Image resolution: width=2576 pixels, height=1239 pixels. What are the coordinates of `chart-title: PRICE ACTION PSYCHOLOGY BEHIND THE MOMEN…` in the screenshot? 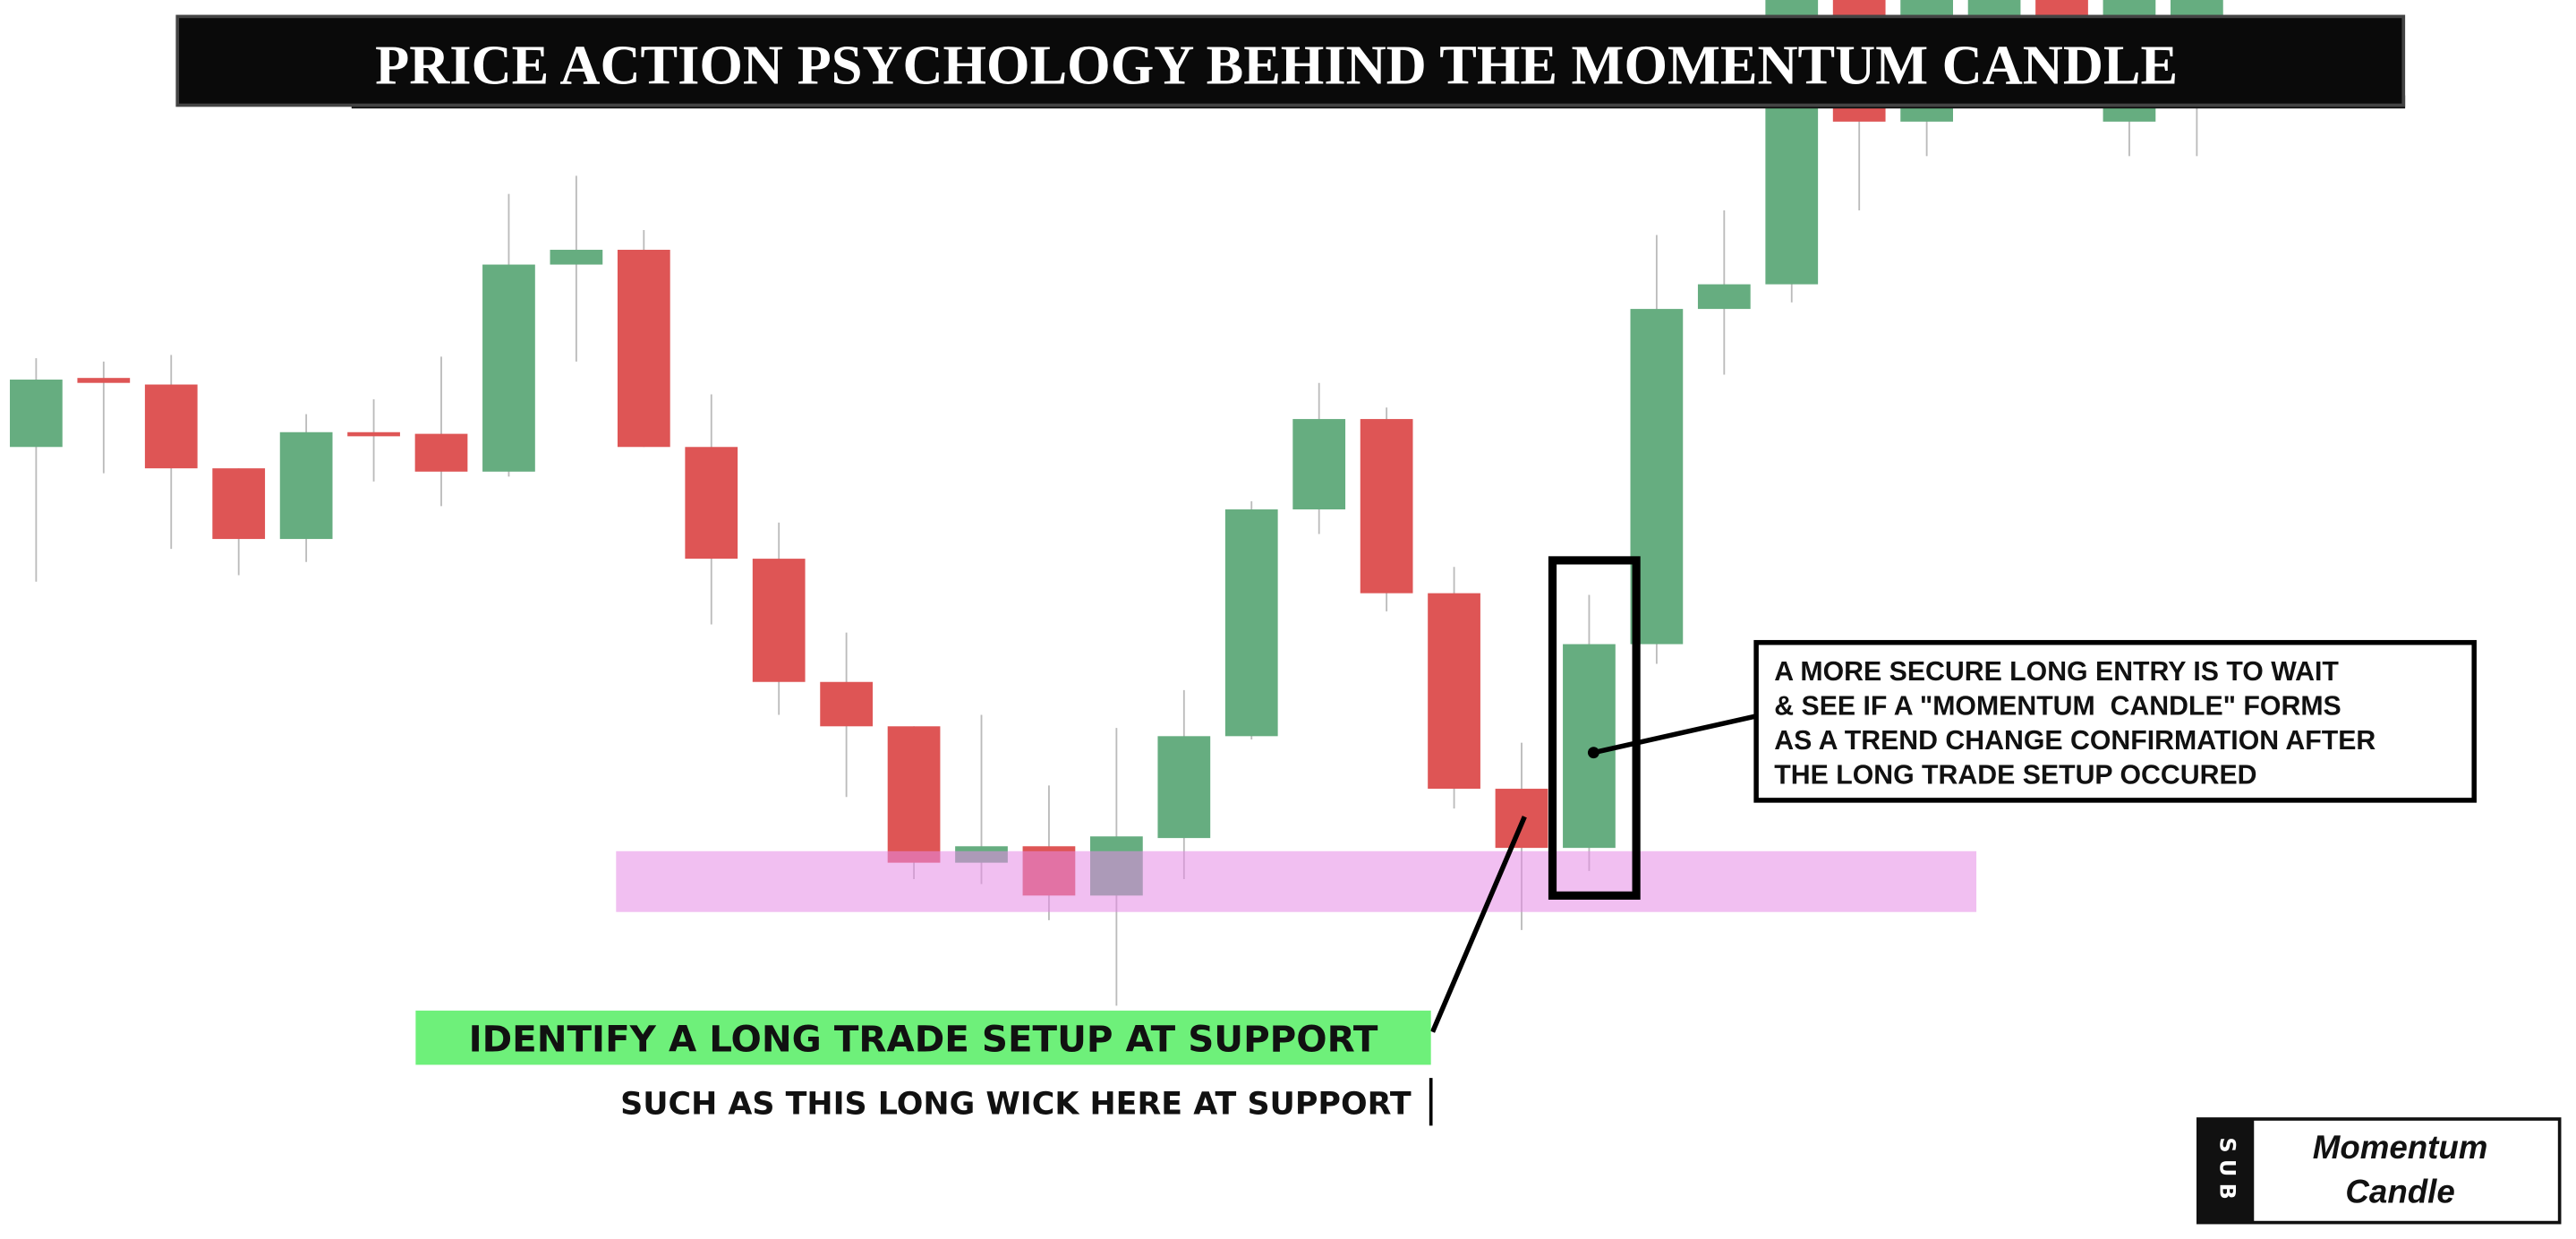 It's located at (1276, 66).